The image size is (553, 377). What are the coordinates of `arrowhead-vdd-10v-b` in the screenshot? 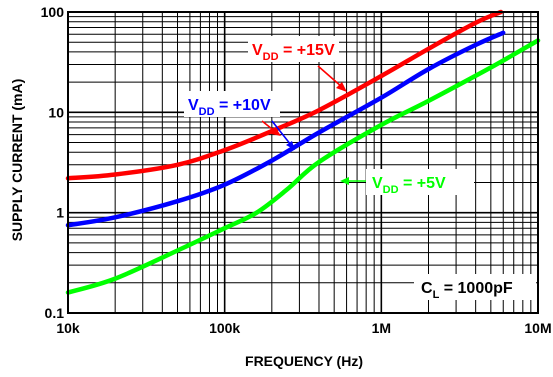 It's located at (290, 145).